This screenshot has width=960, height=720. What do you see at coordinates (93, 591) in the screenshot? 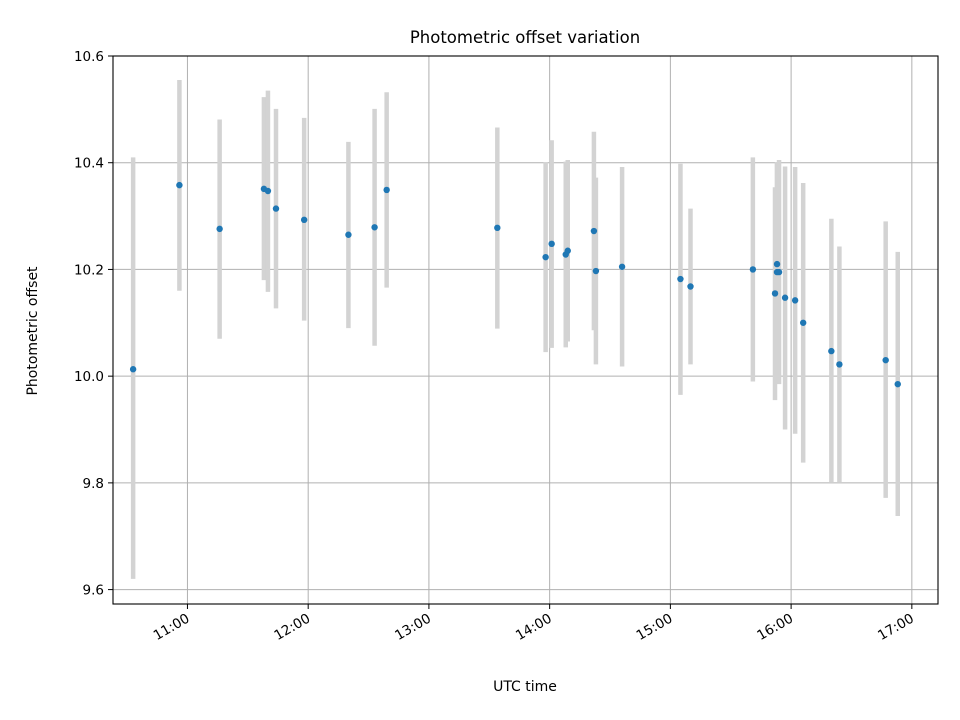
I see `y-tick-label: 9.6` at bounding box center [93, 591].